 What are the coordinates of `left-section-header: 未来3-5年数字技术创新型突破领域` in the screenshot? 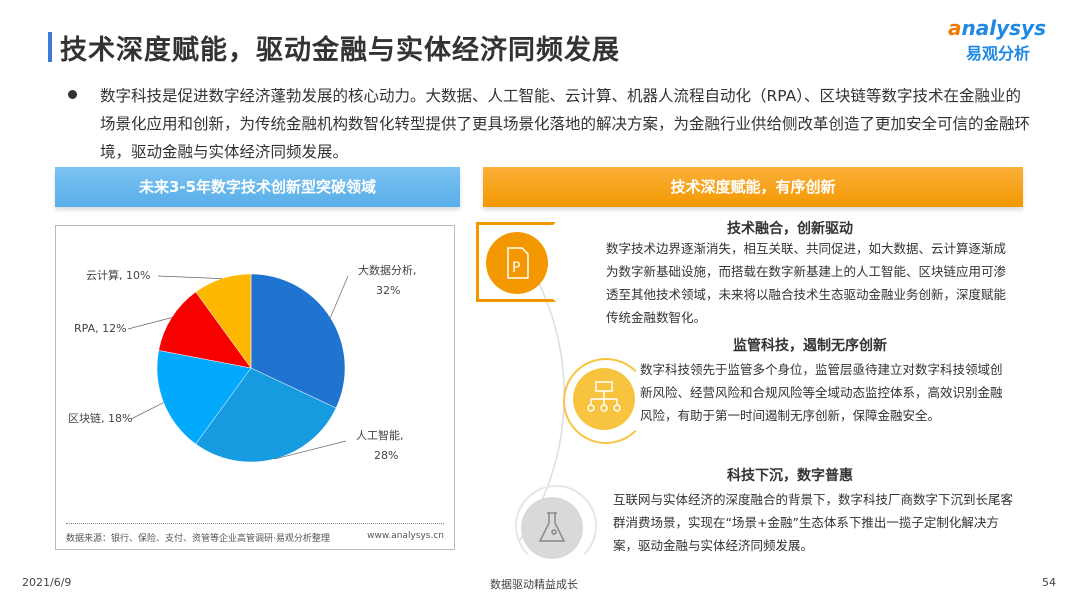 It's located at (257, 187).